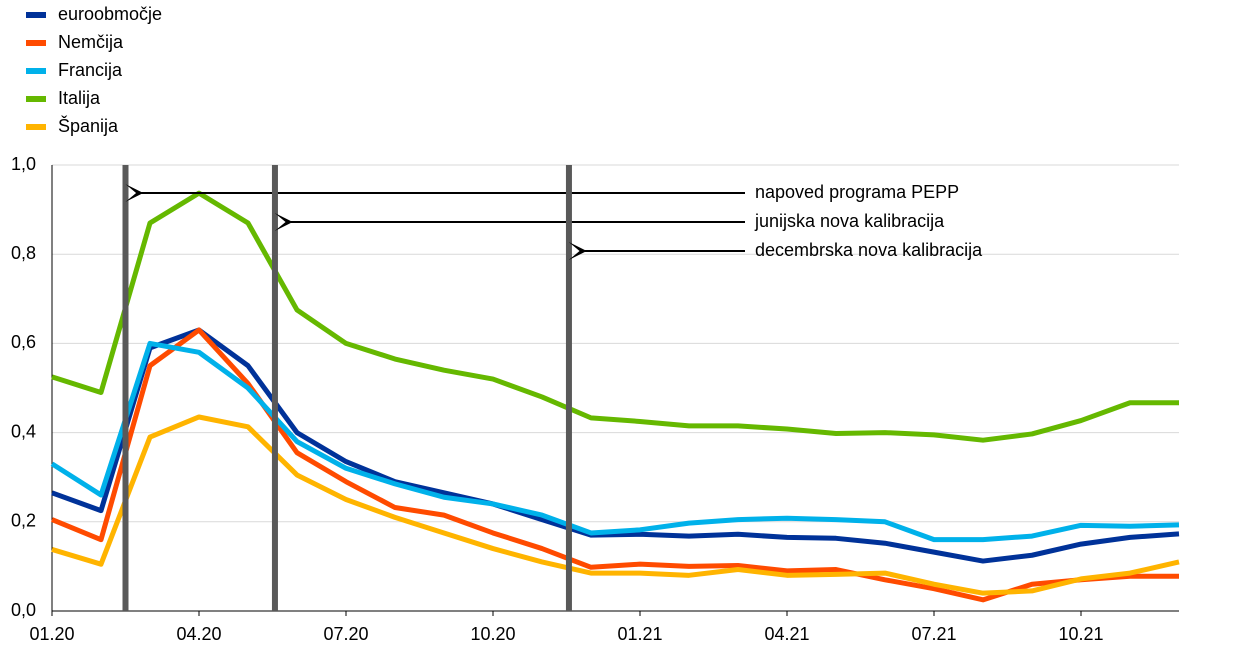  What do you see at coordinates (23, 164) in the screenshot?
I see `y-tick-label: 1,0` at bounding box center [23, 164].